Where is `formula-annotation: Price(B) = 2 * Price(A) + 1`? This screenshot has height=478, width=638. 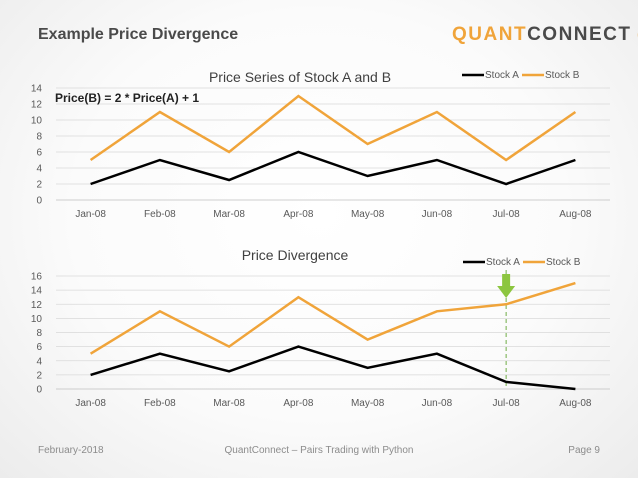
formula-annotation: Price(B) = 2 * Price(A) + 1 is located at coordinates (127, 98).